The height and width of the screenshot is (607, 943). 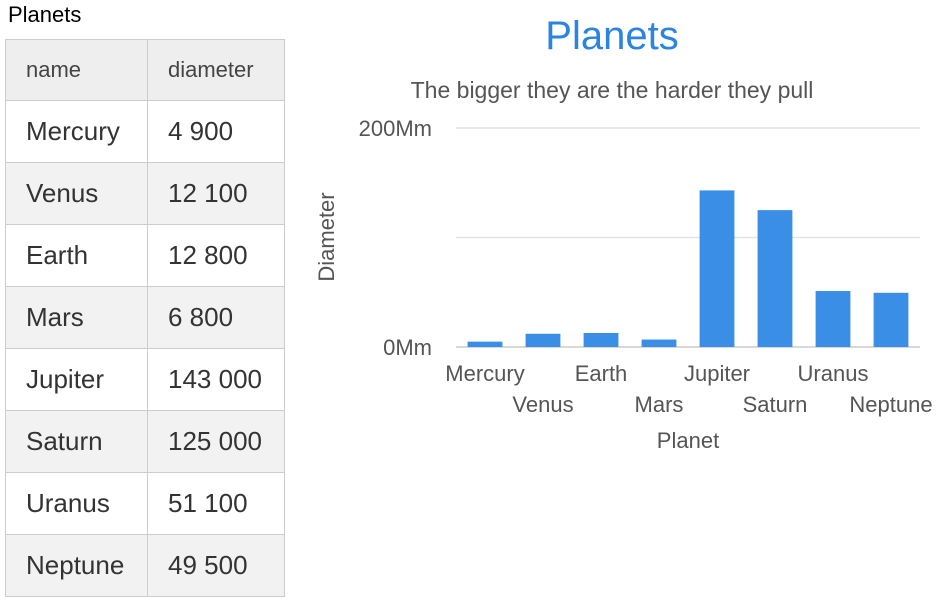 I want to click on x-tick-label: Neptune, so click(x=890, y=404).